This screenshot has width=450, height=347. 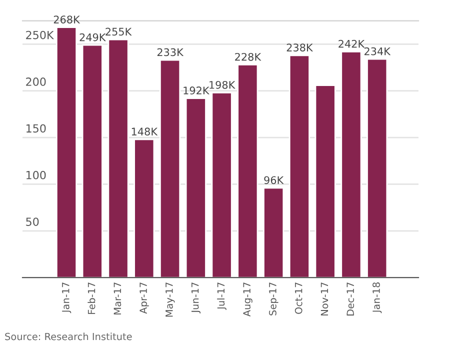 I want to click on y-tick-label: 250K, so click(x=40, y=35).